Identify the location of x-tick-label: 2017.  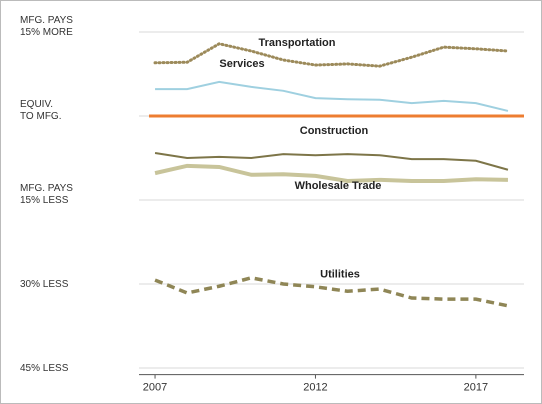
(476, 388).